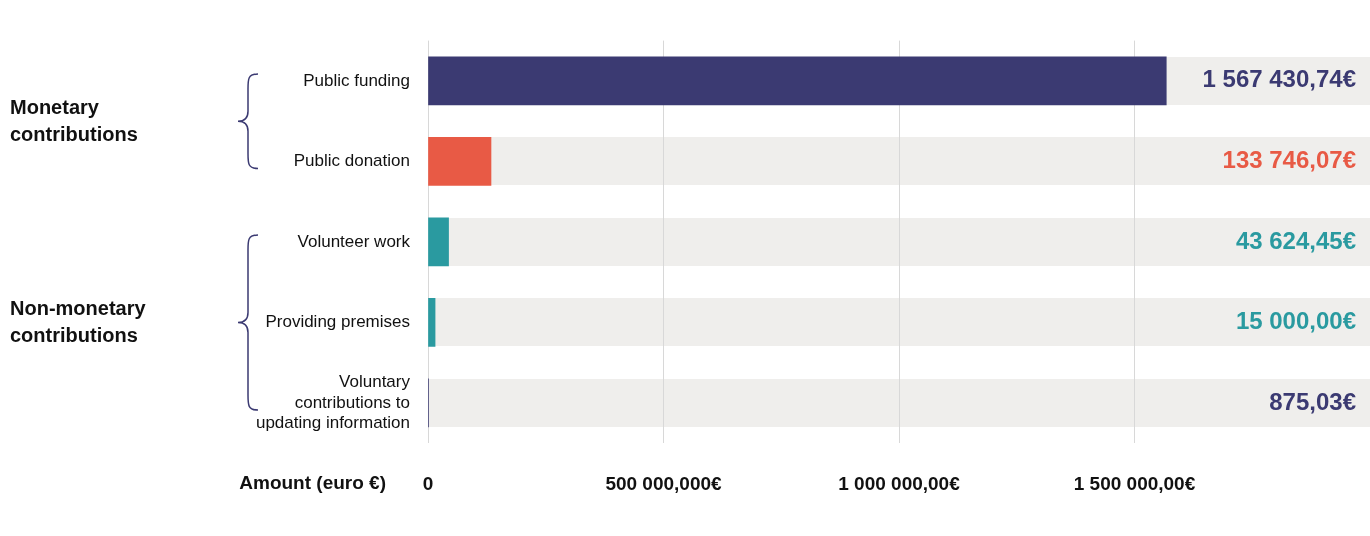 This screenshot has width=1370, height=536. Describe the element at coordinates (333, 402) in the screenshot. I see `y-tick-label: Voluntary contributions to updating information` at that location.